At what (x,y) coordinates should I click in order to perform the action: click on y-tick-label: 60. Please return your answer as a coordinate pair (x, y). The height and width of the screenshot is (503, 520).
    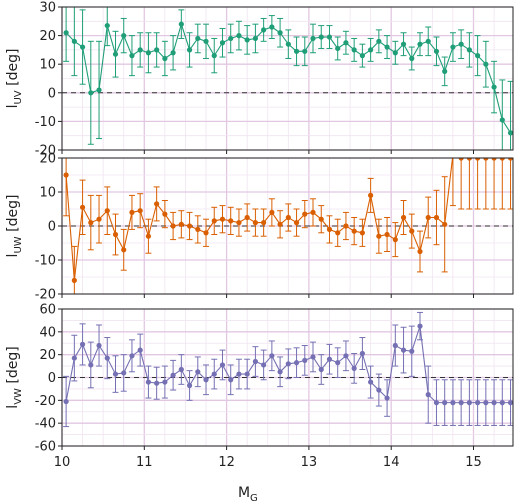
    Looking at the image, I should click on (47, 310).